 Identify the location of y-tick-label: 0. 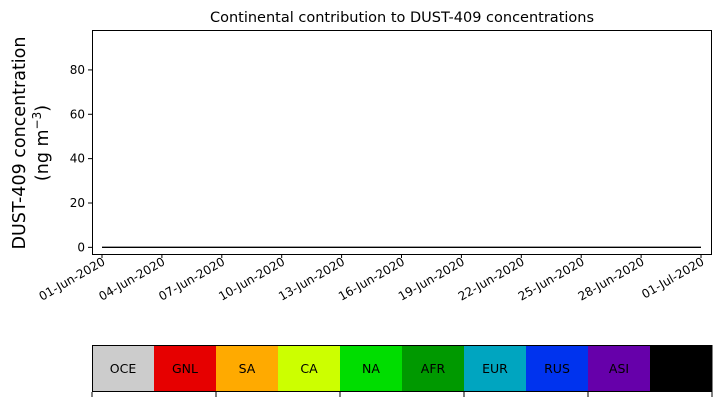
(81, 247).